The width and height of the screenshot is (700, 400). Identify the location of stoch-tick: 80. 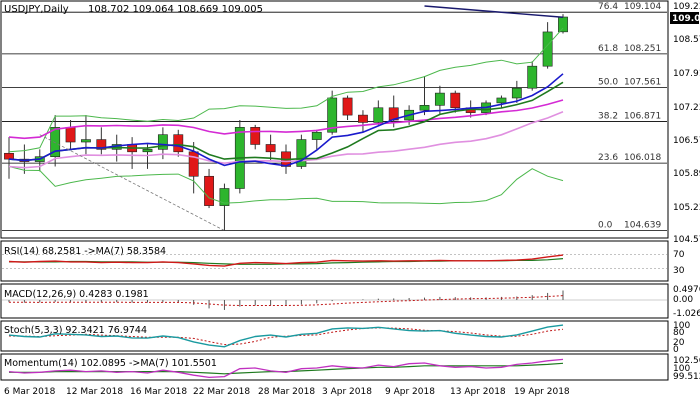
(679, 333).